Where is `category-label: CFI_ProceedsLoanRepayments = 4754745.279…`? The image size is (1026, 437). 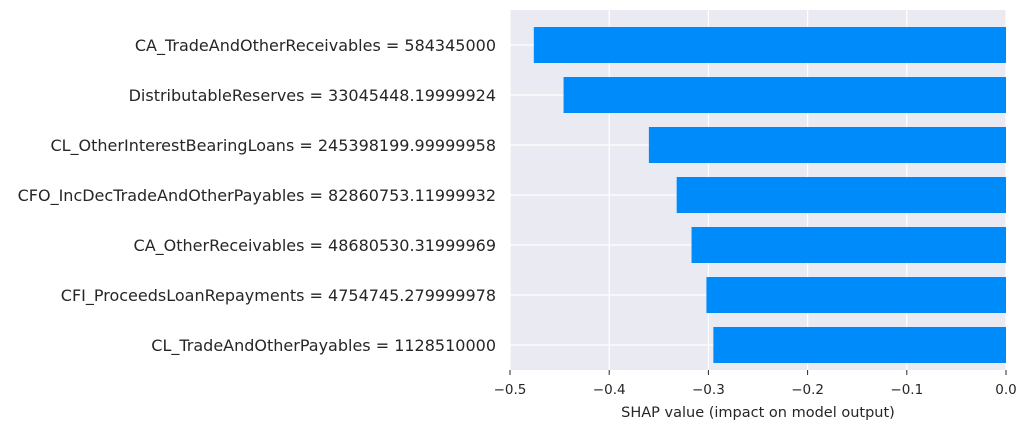
category-label: CFI_ProceedsLoanRepayments = 4754745.279… is located at coordinates (278, 296).